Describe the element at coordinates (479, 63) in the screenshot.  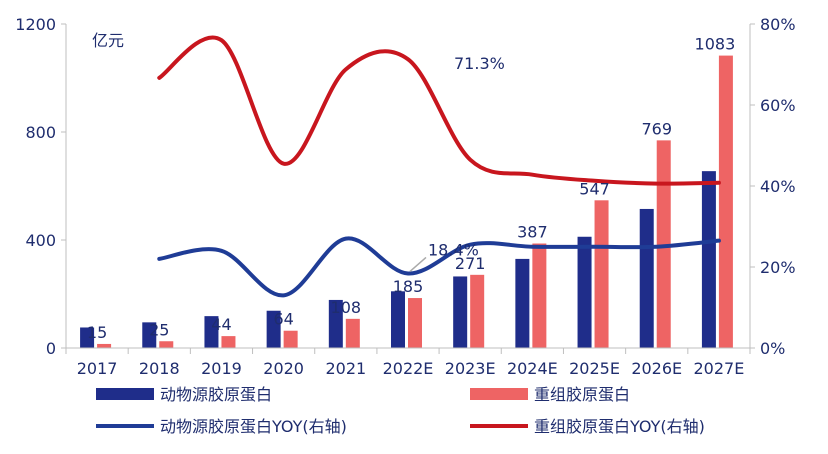
I see `annotation-recombinant-yoy: 71.3%` at that location.